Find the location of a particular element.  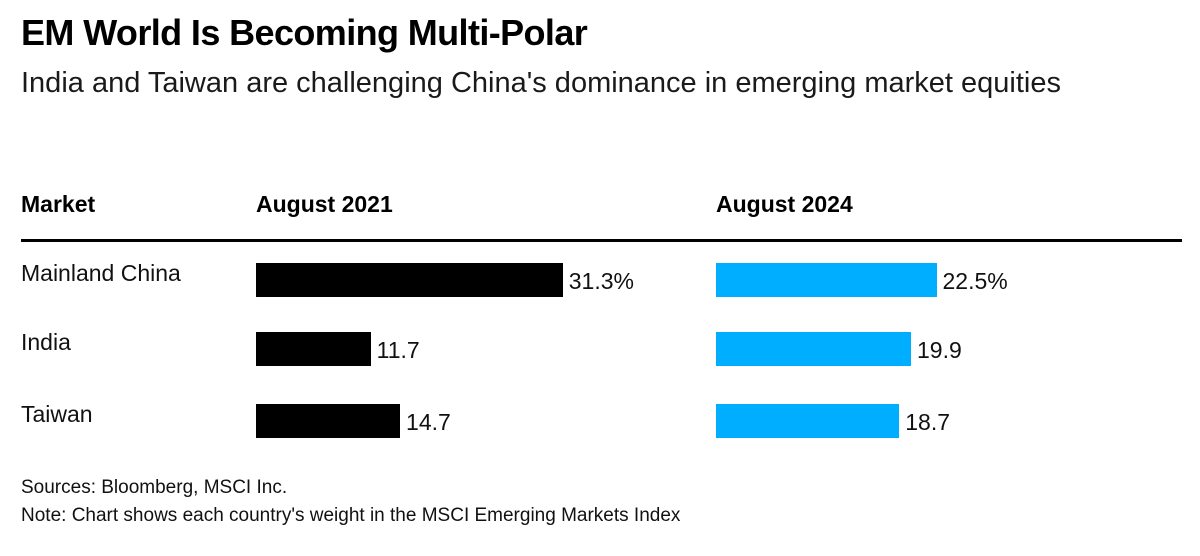

series-header-august-2021: August 2021 is located at coordinates (324, 204).